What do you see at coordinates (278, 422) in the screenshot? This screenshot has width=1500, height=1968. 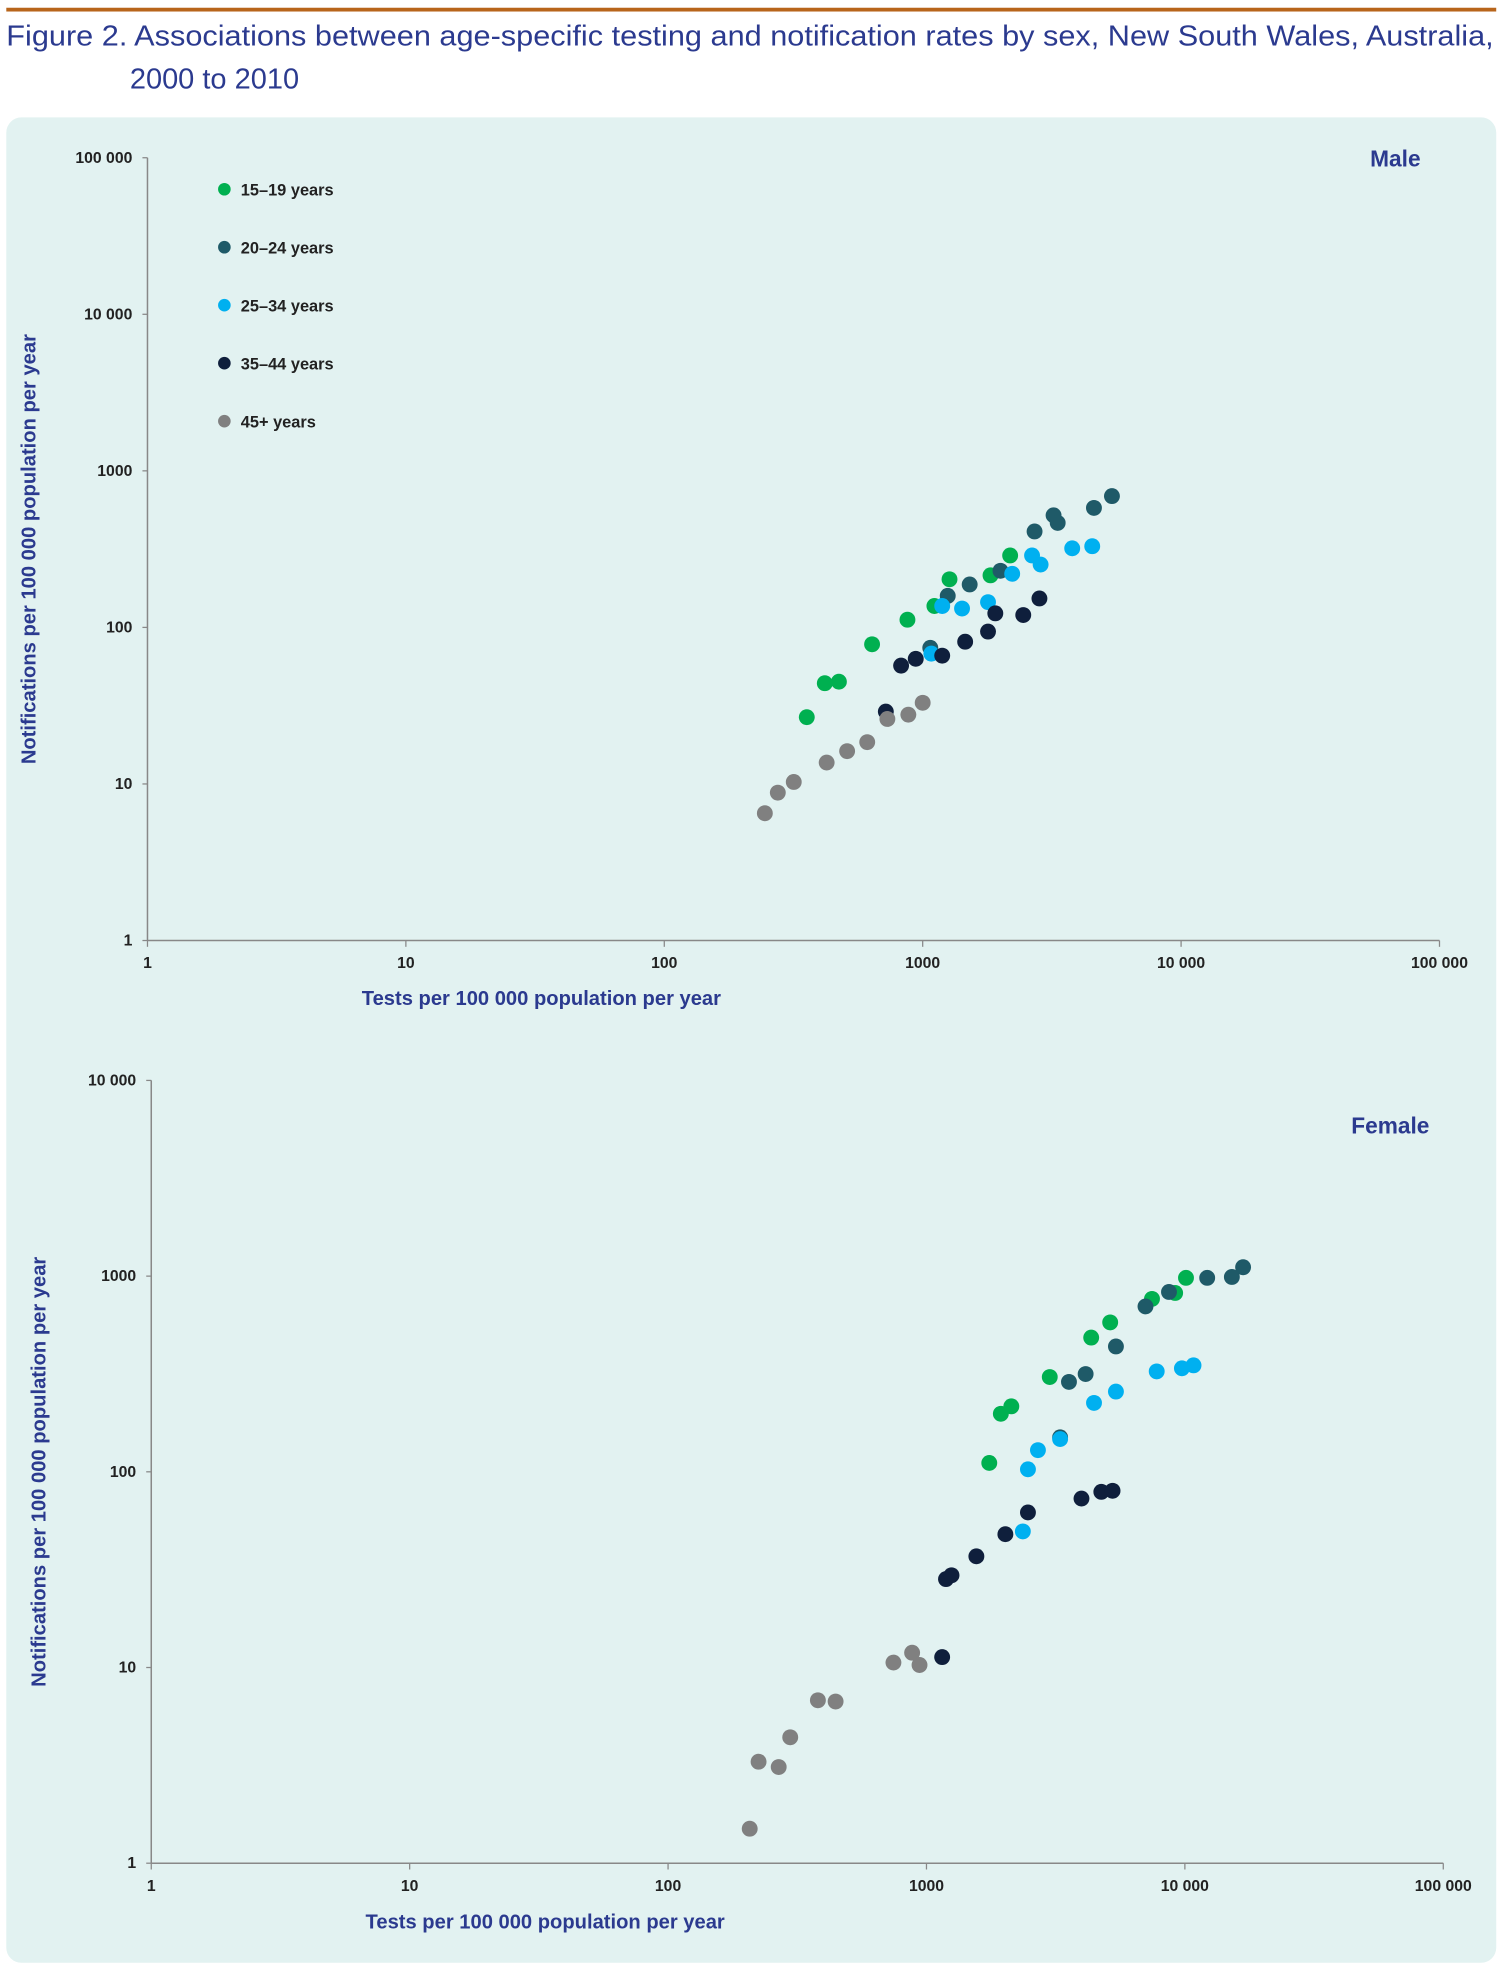 I see `legend-label: 45+ years` at bounding box center [278, 422].